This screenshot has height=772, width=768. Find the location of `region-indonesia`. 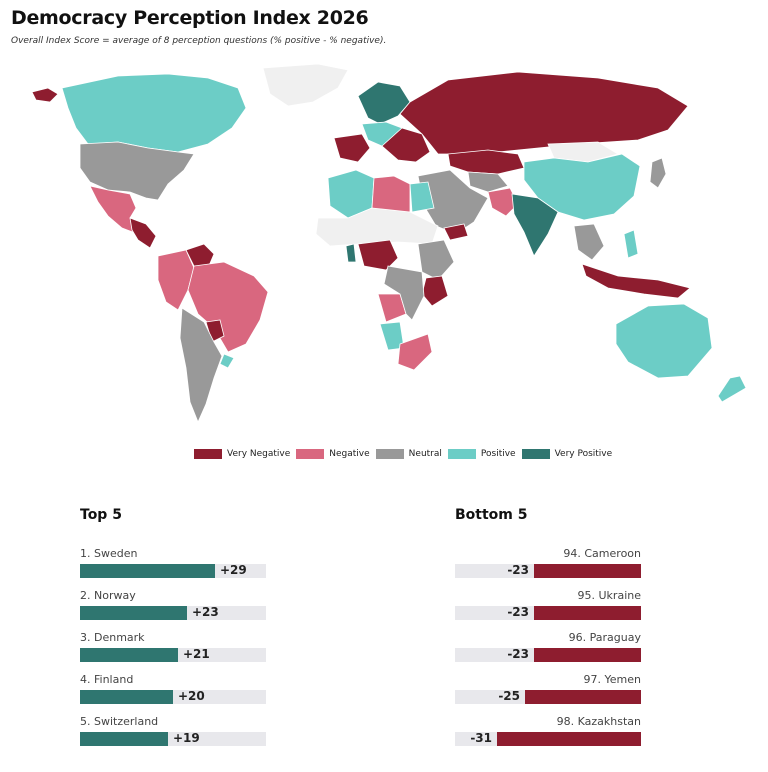

region-indonesia is located at coordinates (636, 281).